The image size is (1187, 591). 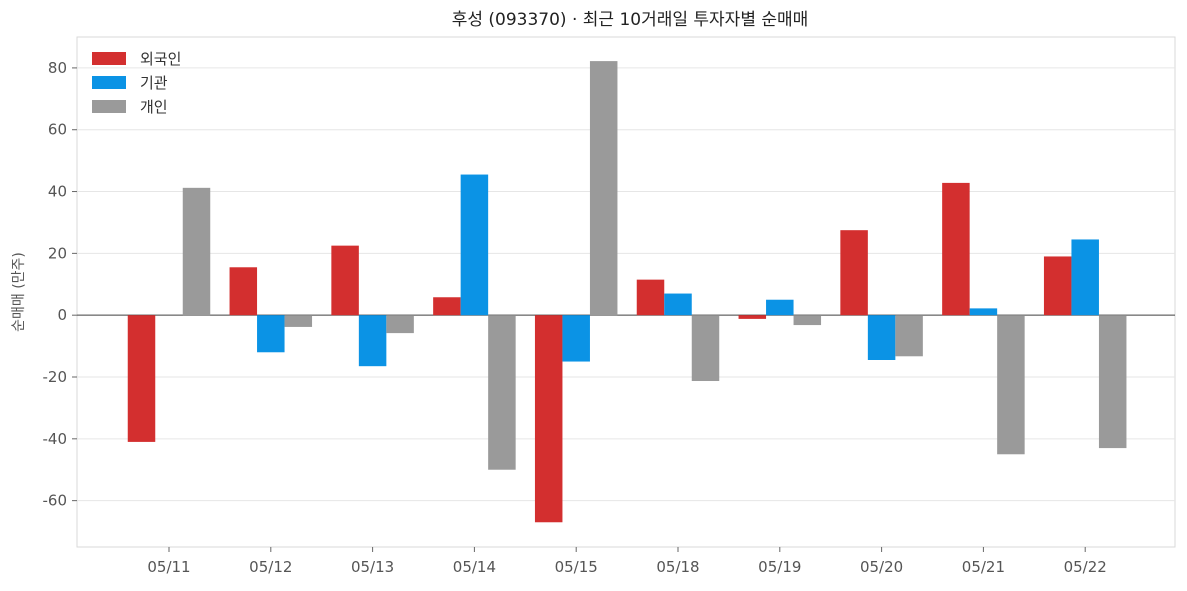 I want to click on legend-label: 개인, so click(x=154, y=107).